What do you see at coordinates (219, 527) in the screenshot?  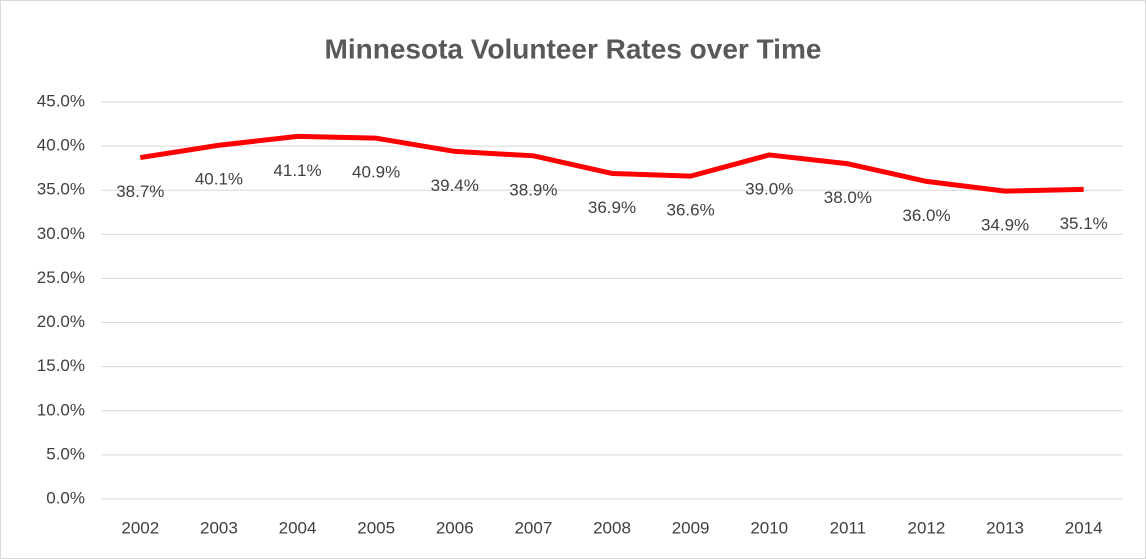 I see `x-tick-label: 2003` at bounding box center [219, 527].